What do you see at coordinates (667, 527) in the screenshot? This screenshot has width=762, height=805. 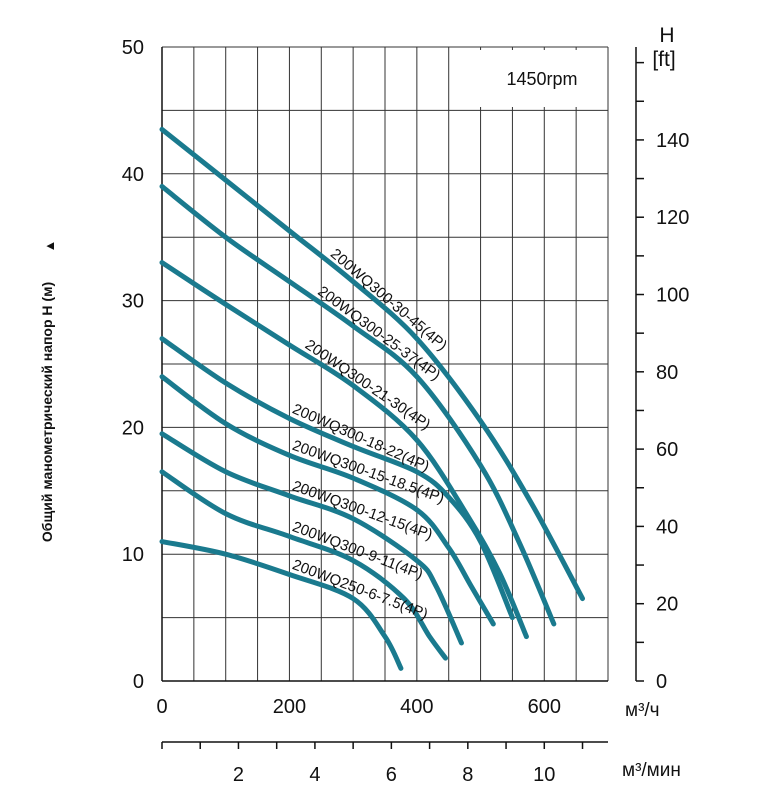 I see `y2-tick-label: 40` at bounding box center [667, 527].